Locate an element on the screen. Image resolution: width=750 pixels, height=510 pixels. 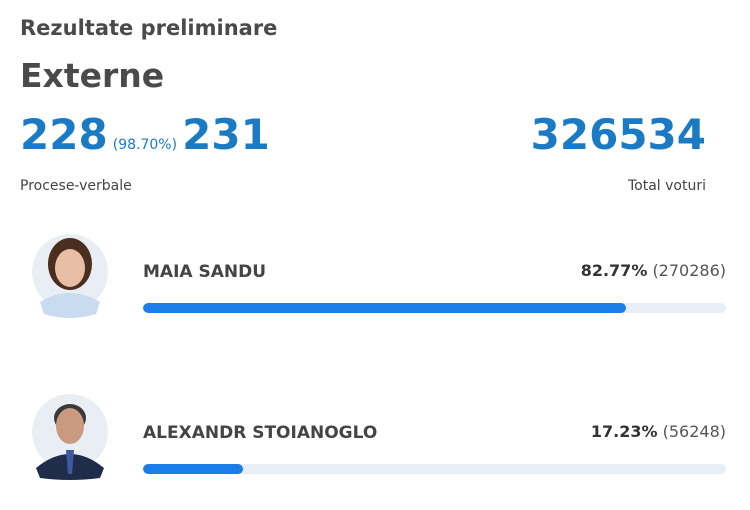
votes: (270286) is located at coordinates (689, 270).